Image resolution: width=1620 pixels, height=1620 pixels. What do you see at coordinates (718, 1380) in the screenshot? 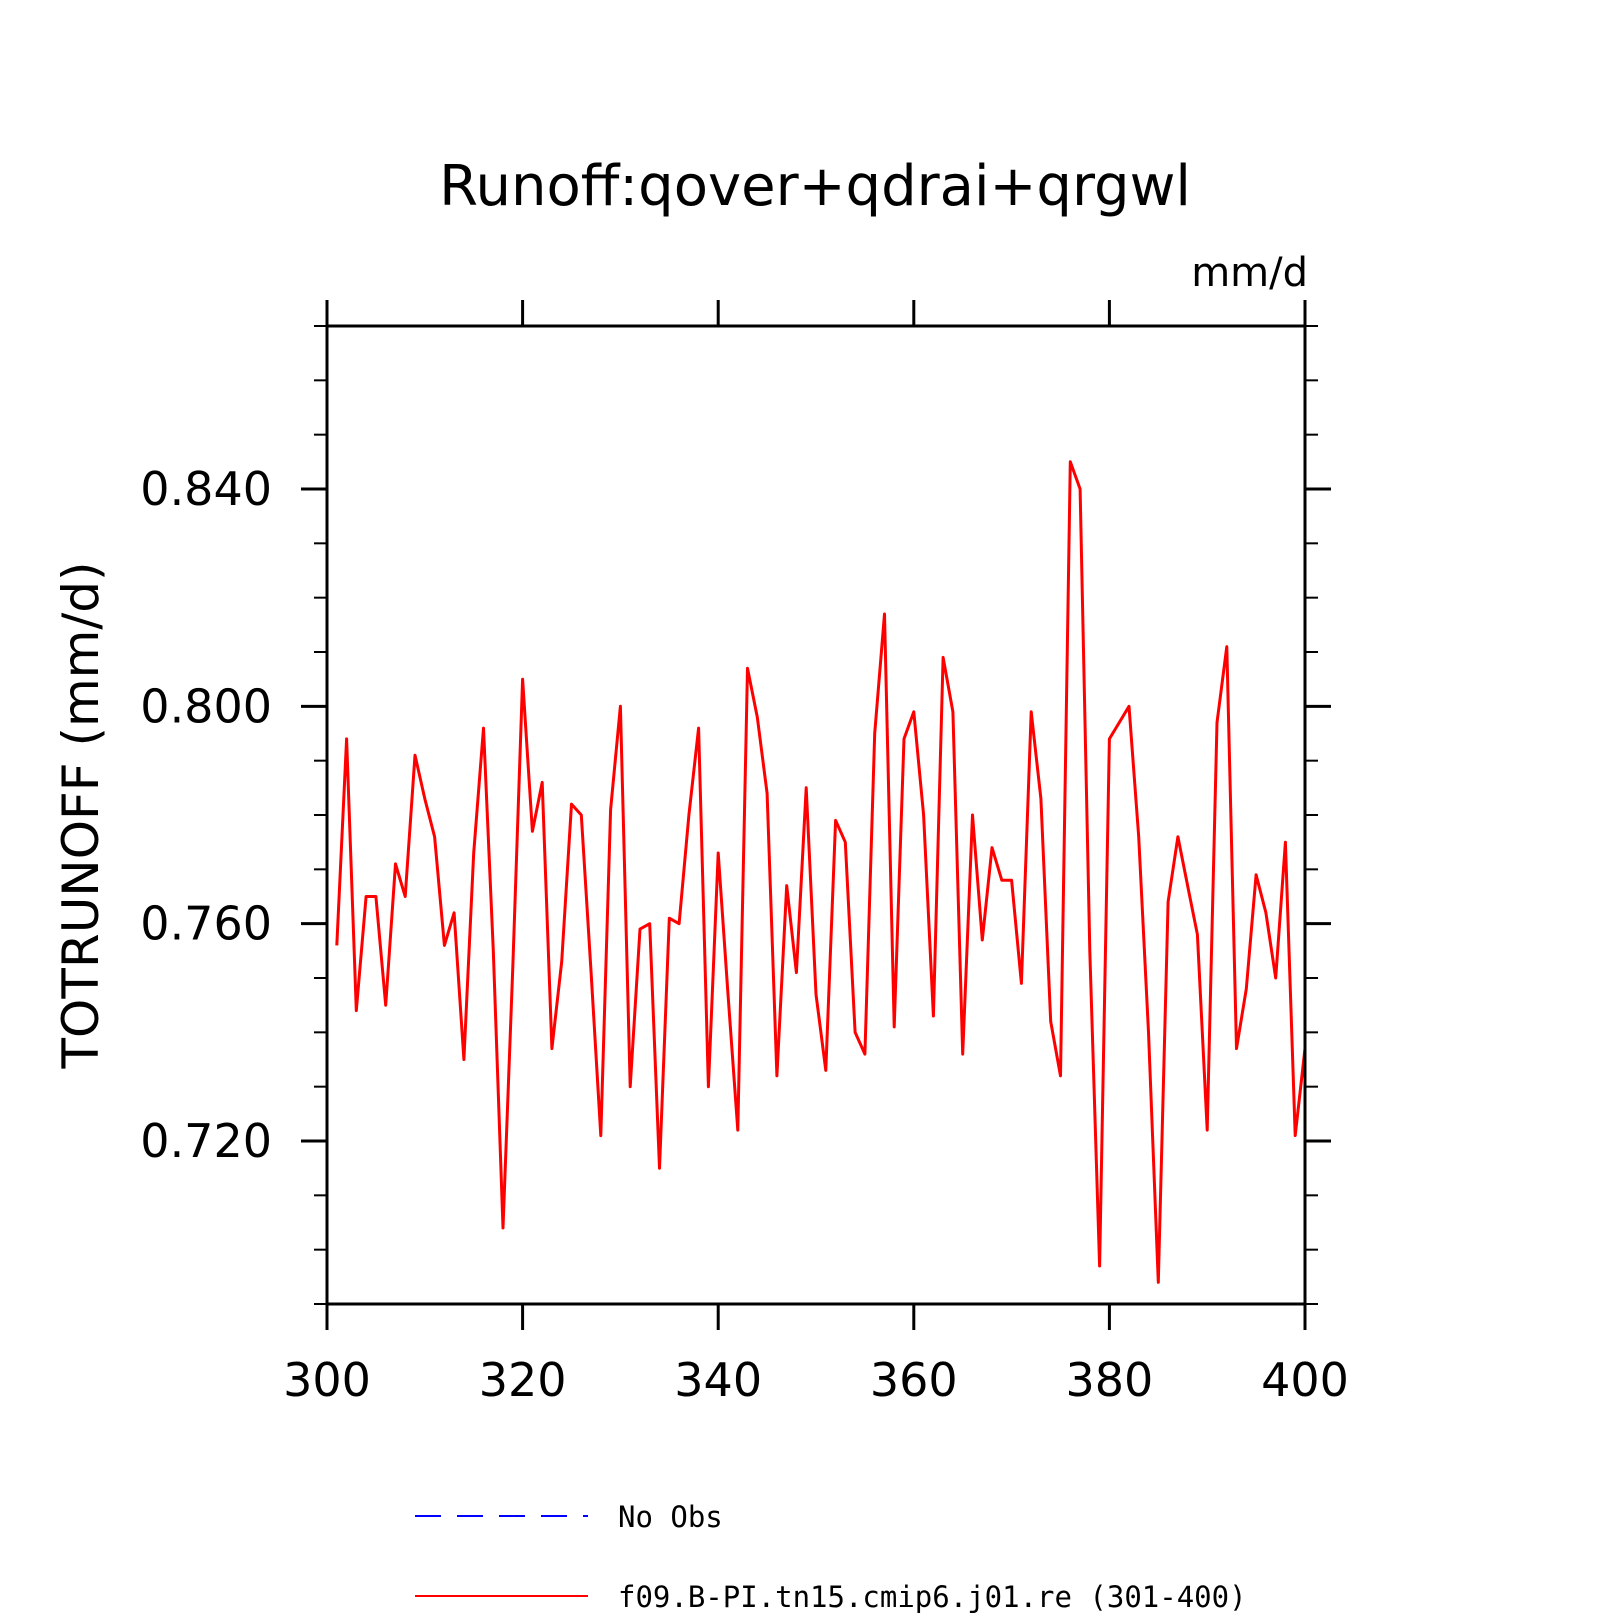
I see `x-tick-label: 340` at bounding box center [718, 1380].